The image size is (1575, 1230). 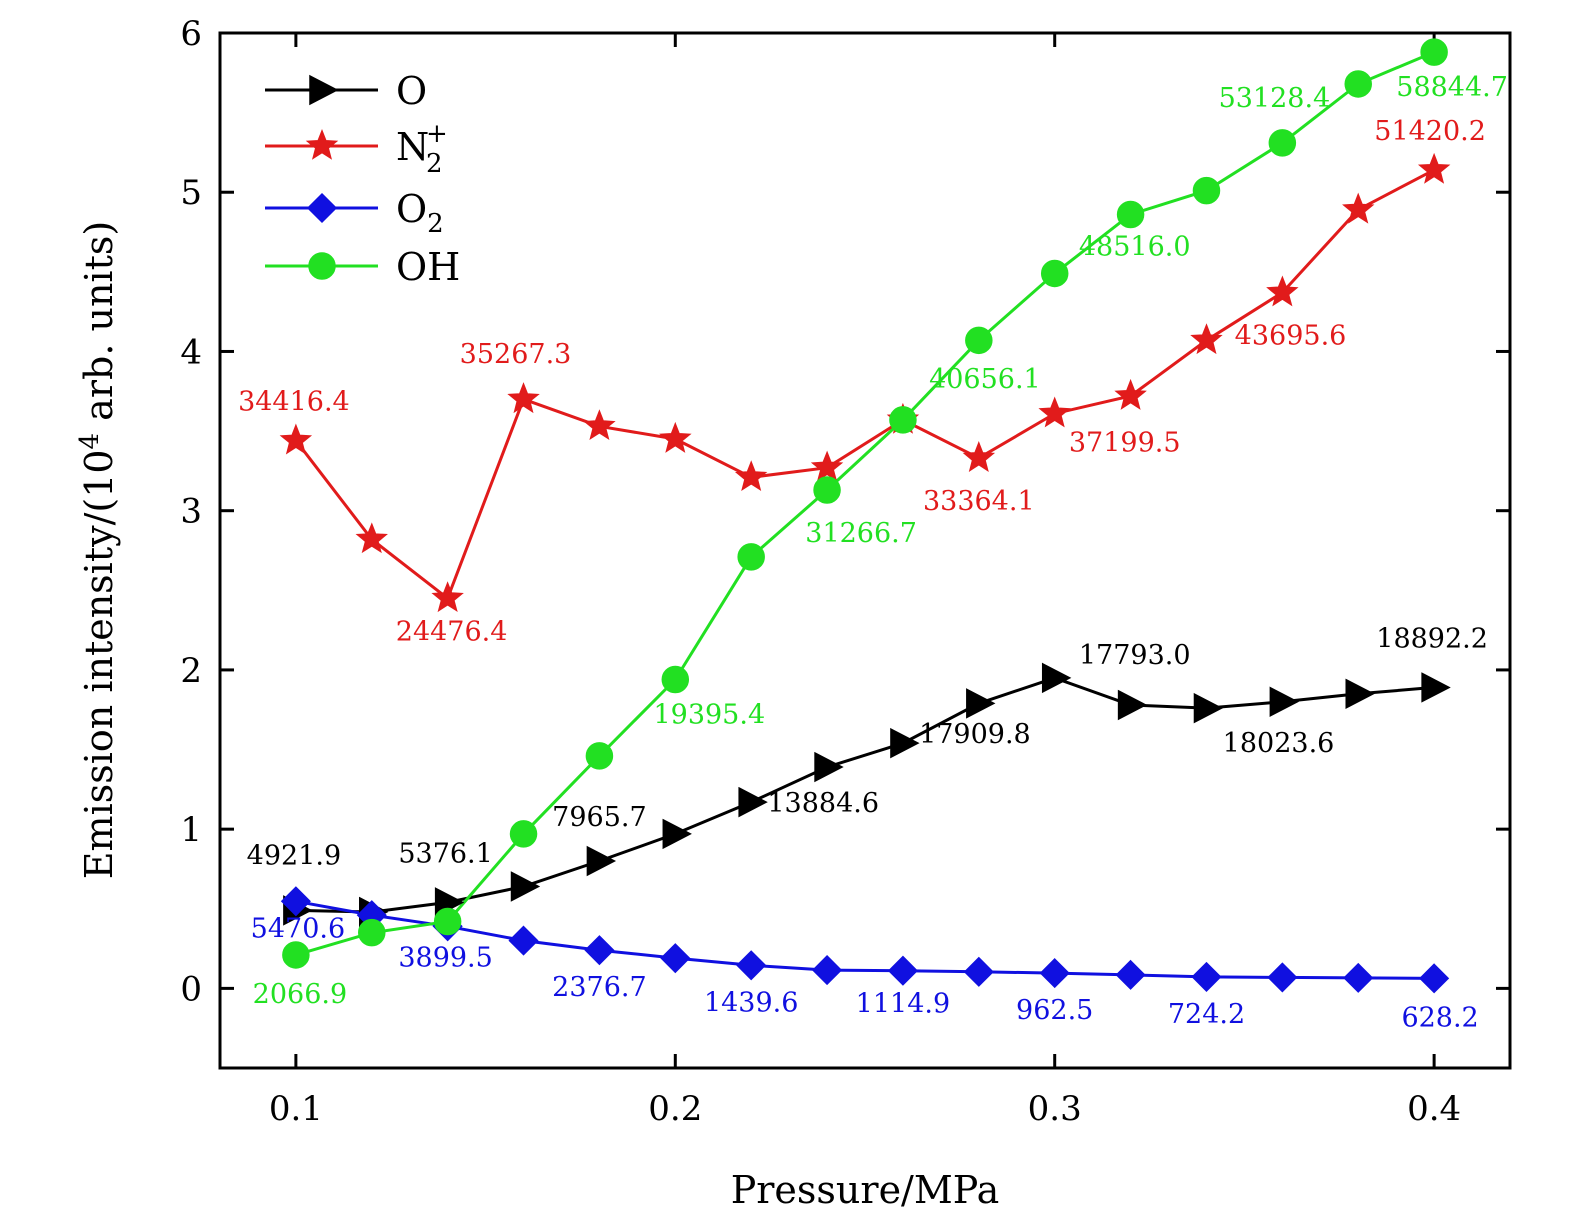 I want to click on x-tick-label: 0.2, so click(x=675, y=1109).